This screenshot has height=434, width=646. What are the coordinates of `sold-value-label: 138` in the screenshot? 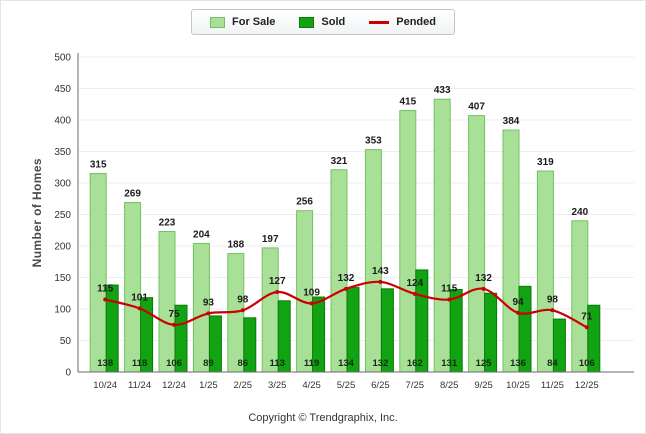 It's located at (105, 363).